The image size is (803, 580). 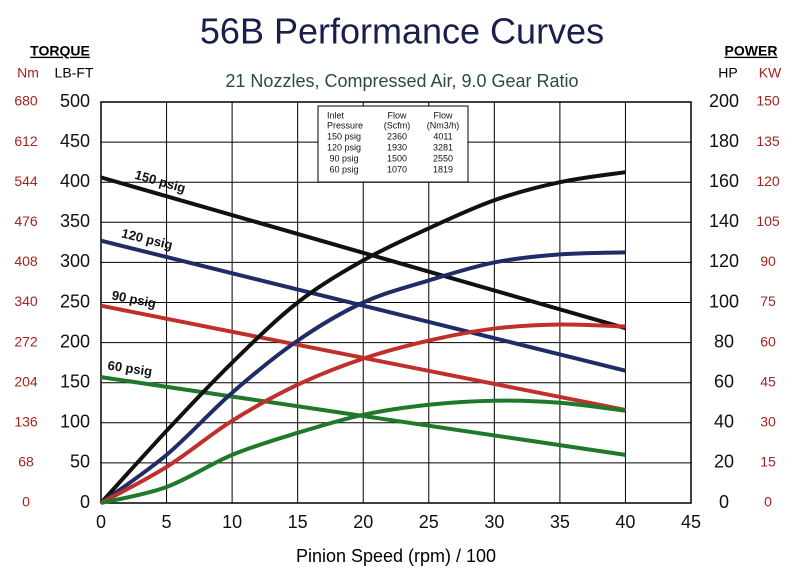 What do you see at coordinates (85, 502) in the screenshot?
I see `y-tick-label: 0` at bounding box center [85, 502].